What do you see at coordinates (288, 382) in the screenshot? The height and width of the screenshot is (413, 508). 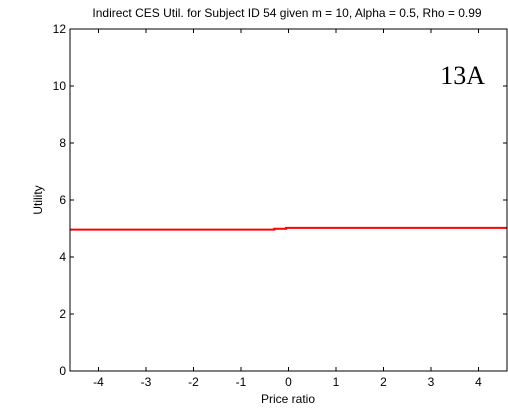 I see `x-tick-label: 0` at bounding box center [288, 382].